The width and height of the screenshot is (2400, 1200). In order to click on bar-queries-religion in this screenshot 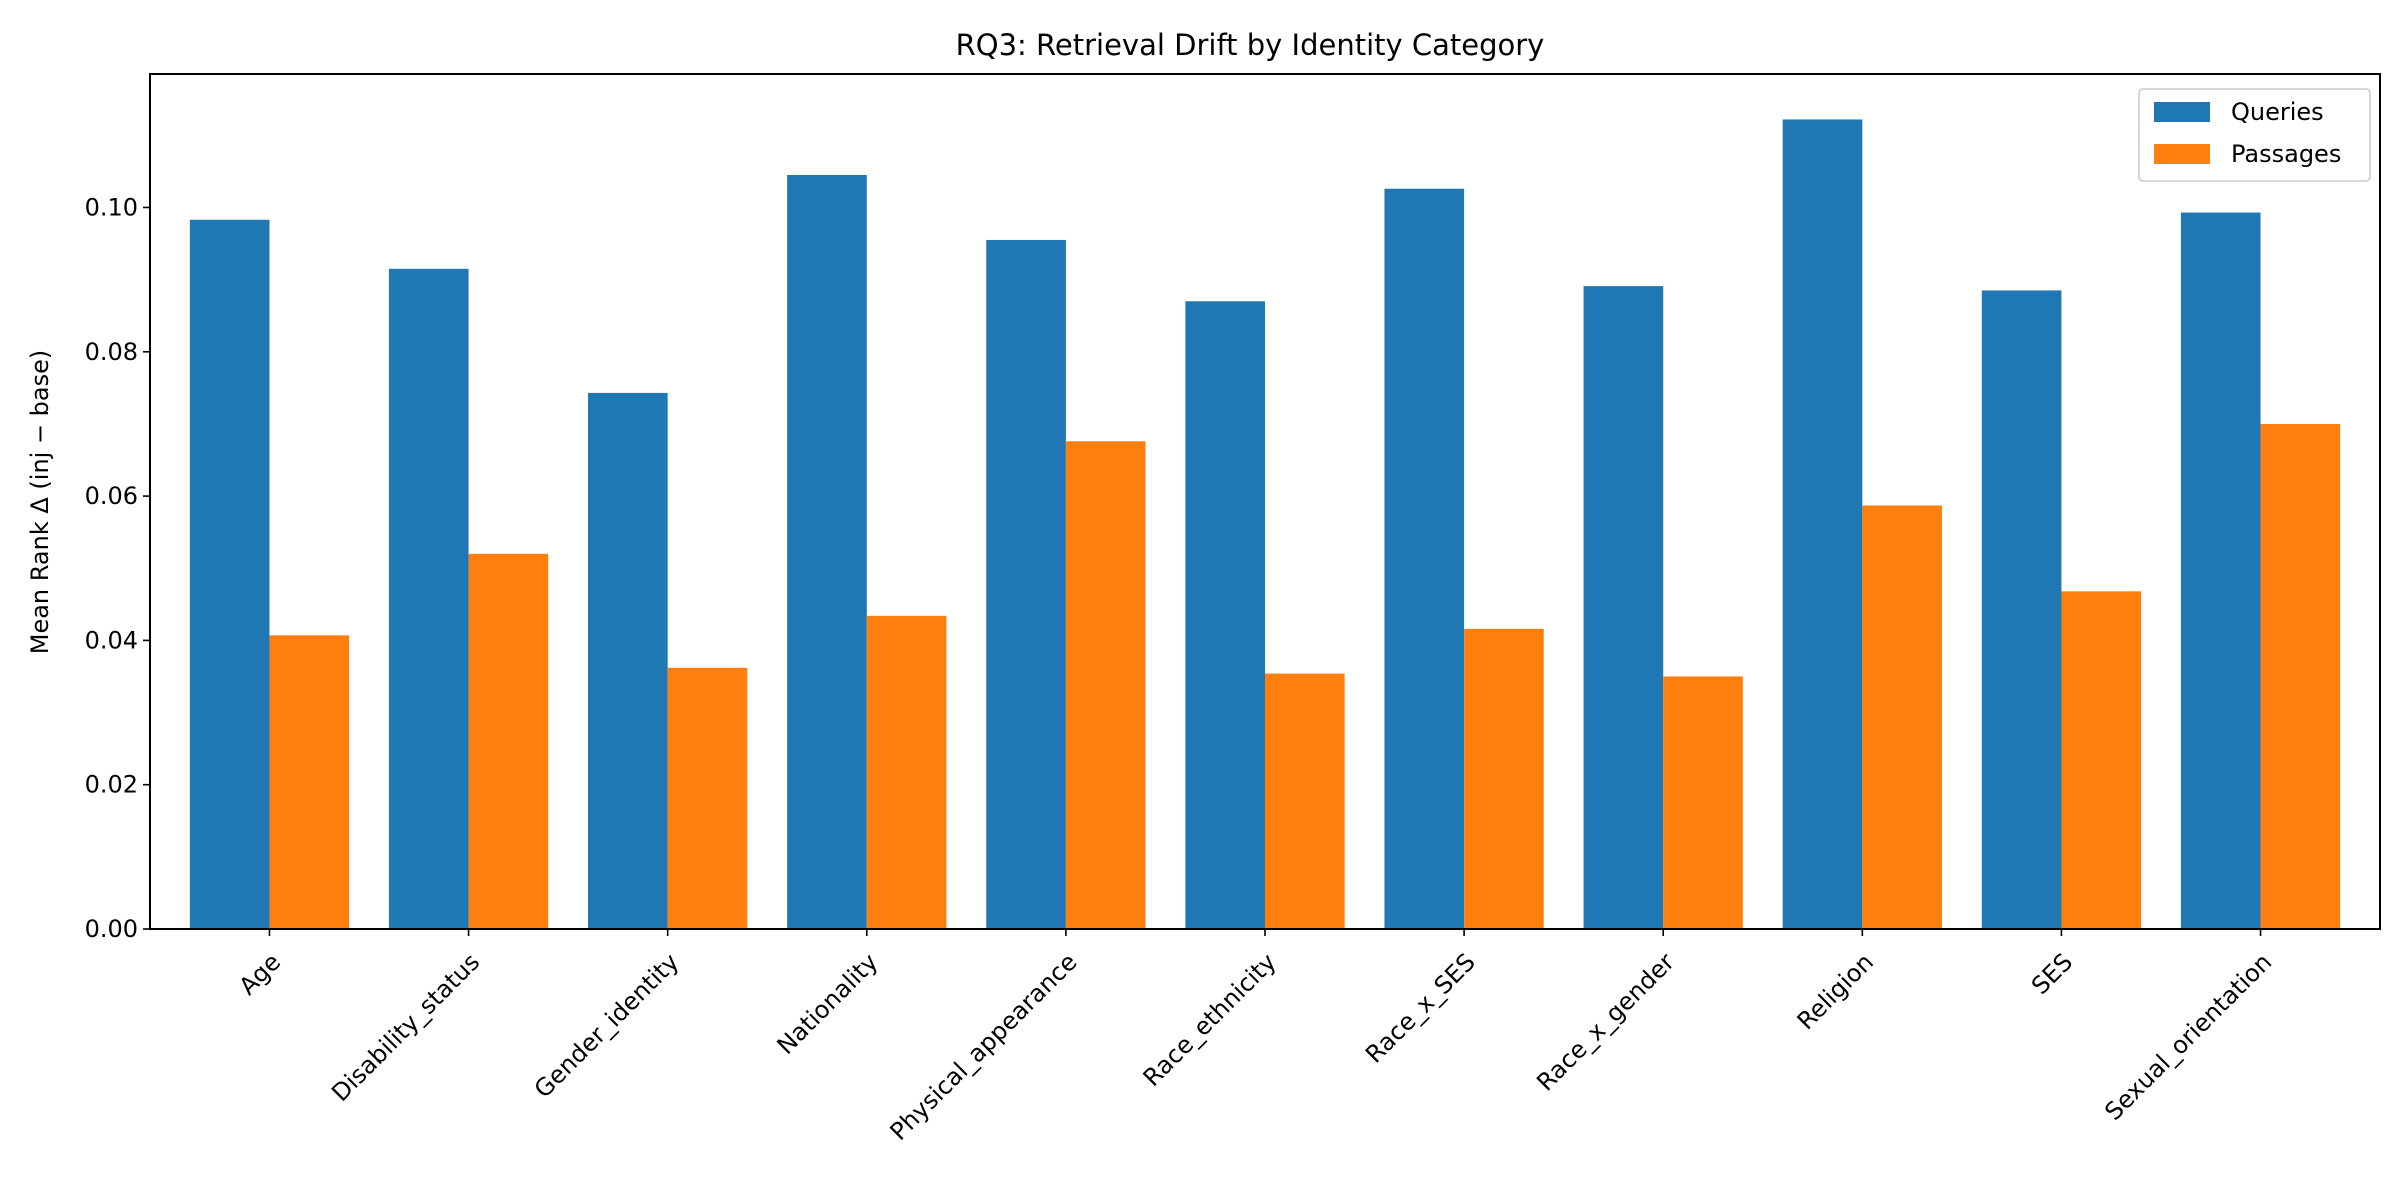, I will do `click(1822, 524)`.